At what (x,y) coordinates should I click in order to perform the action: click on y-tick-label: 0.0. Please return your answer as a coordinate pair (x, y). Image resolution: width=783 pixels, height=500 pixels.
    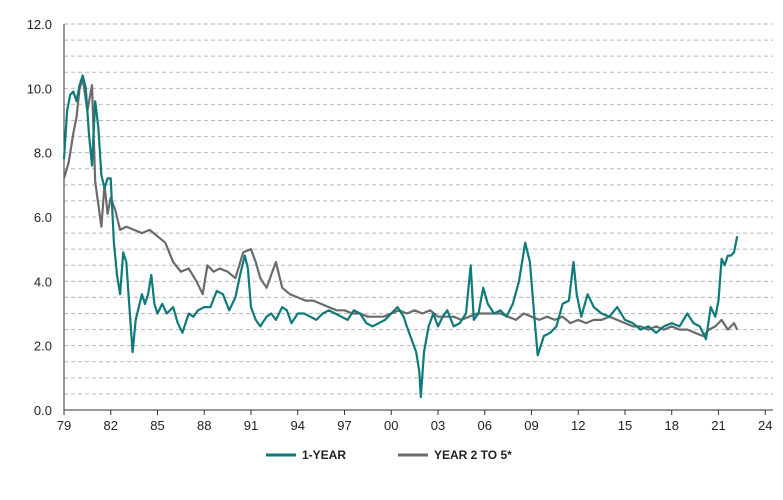
    Looking at the image, I should click on (43, 410).